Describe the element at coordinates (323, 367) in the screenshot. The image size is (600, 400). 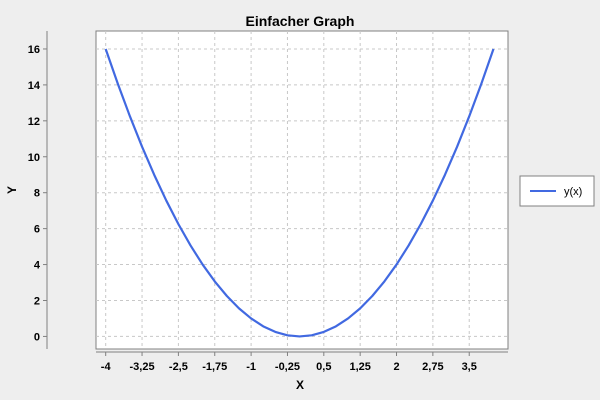
I see `x-tick-label: 0,5` at that location.